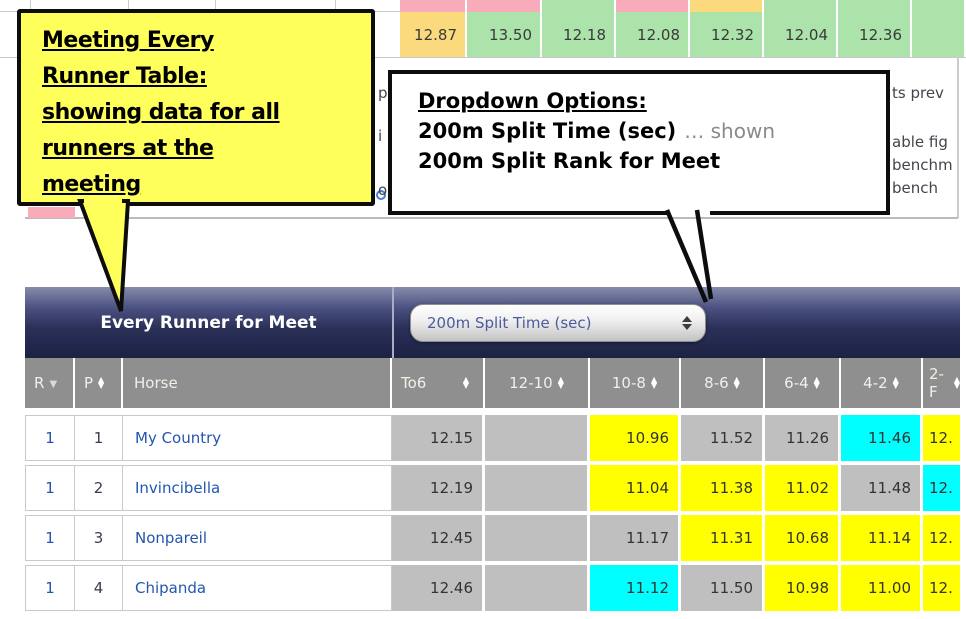 The image size is (966, 619). Describe the element at coordinates (257, 588) in the screenshot. I see `horse-cell: Chipanda` at that location.